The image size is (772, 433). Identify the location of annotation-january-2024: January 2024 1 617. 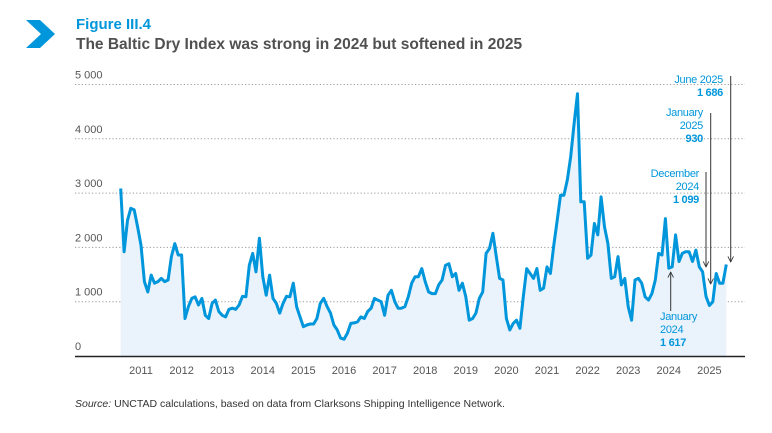
(678, 330).